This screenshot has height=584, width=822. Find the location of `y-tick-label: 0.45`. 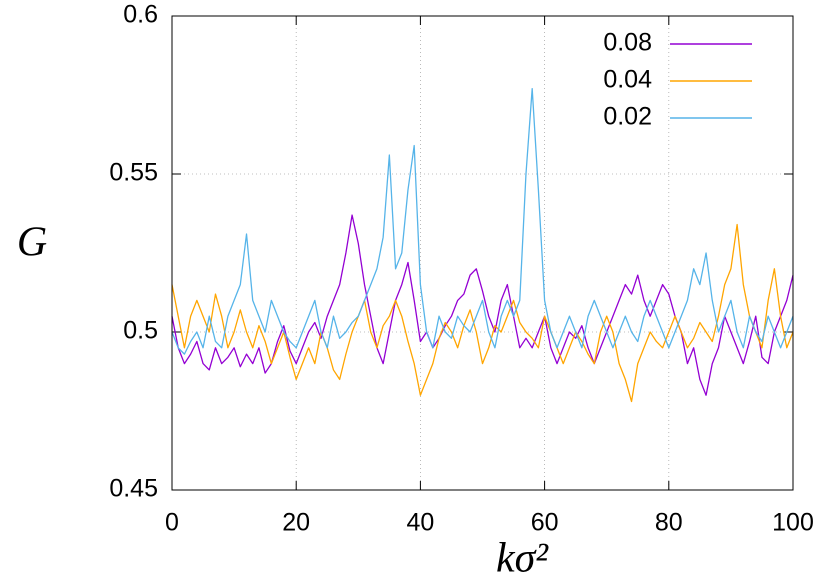

y-tick-label: 0.45 is located at coordinates (133, 489).